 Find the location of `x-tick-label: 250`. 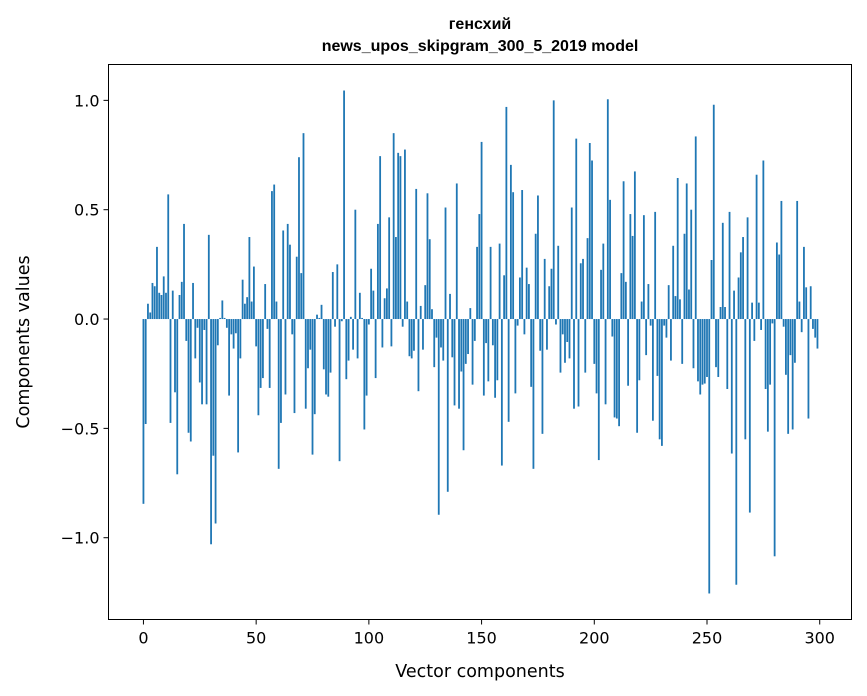

x-tick-label: 250 is located at coordinates (707, 638).